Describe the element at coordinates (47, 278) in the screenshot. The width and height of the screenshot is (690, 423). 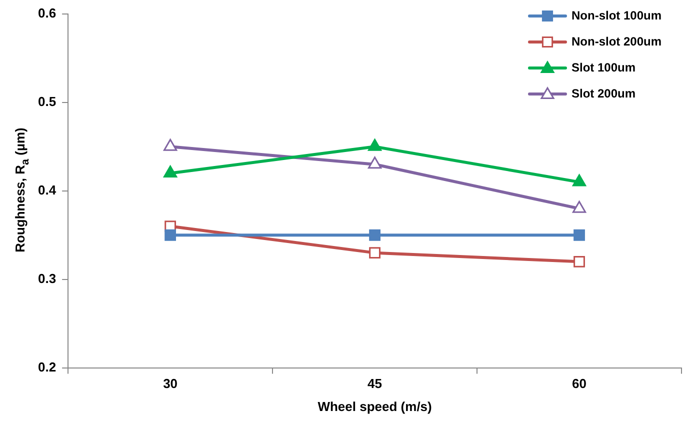
I see `y-tick-label: 0.3` at that location.